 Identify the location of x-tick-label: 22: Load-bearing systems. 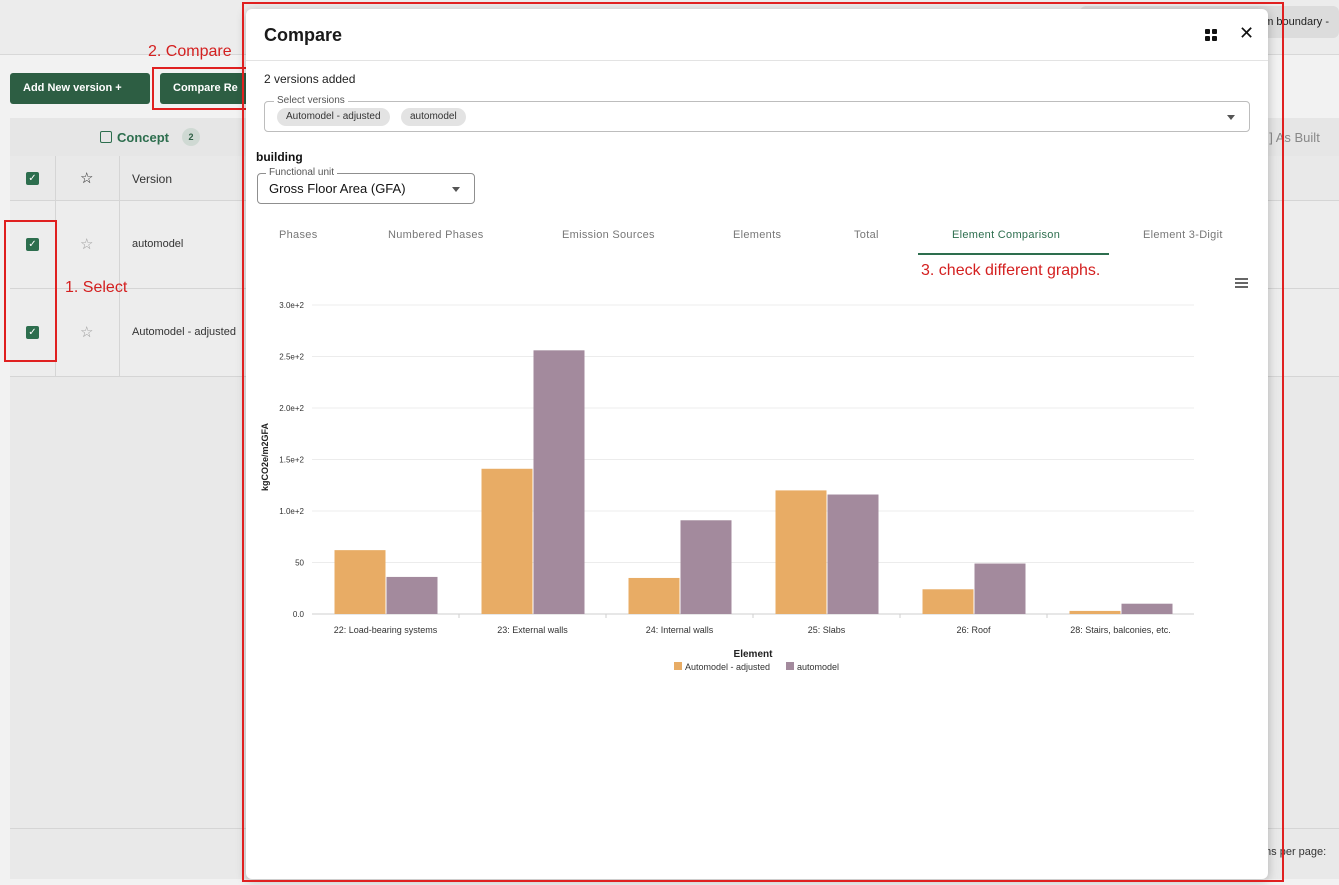
(386, 630).